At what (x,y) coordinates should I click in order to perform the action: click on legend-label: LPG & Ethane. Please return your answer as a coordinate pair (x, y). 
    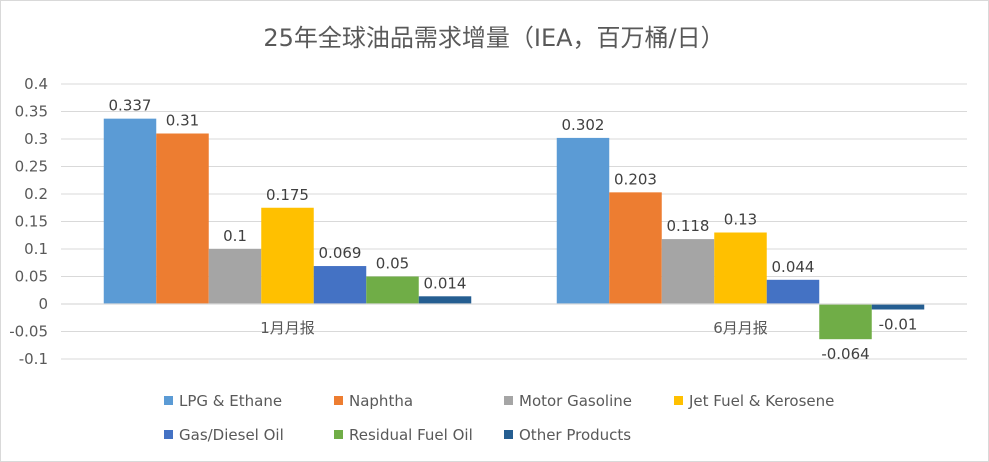
    Looking at the image, I should click on (230, 401).